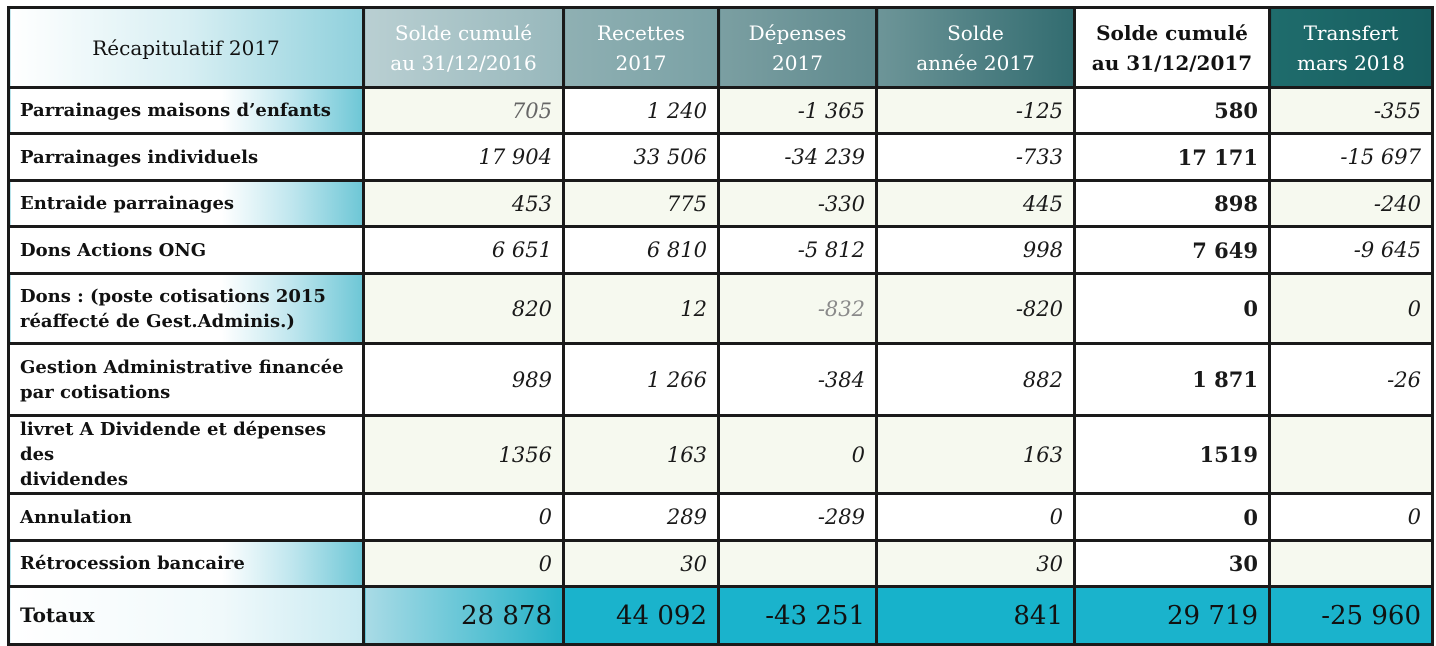 The width and height of the screenshot is (1436, 646). Describe the element at coordinates (975, 615) in the screenshot. I see `total-cell: 841` at that location.